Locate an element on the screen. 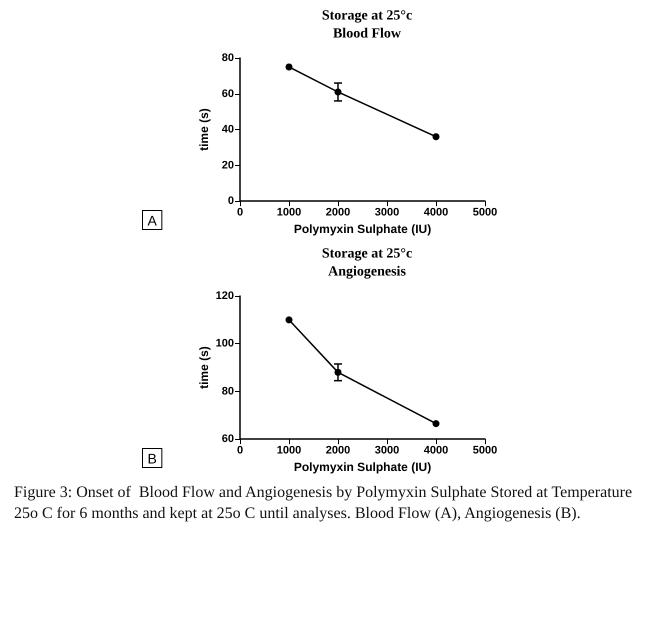  y-tick-label: 40 is located at coordinates (228, 130).